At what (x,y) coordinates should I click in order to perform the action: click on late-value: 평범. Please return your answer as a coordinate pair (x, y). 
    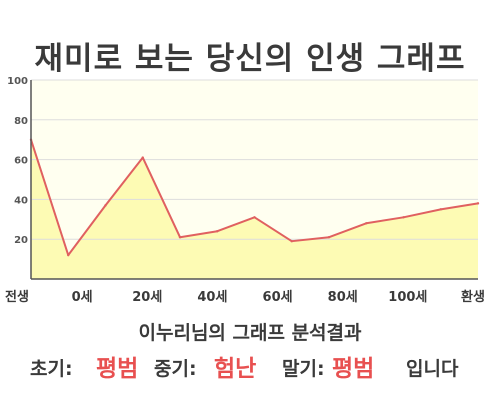
    Looking at the image, I should click on (353, 369).